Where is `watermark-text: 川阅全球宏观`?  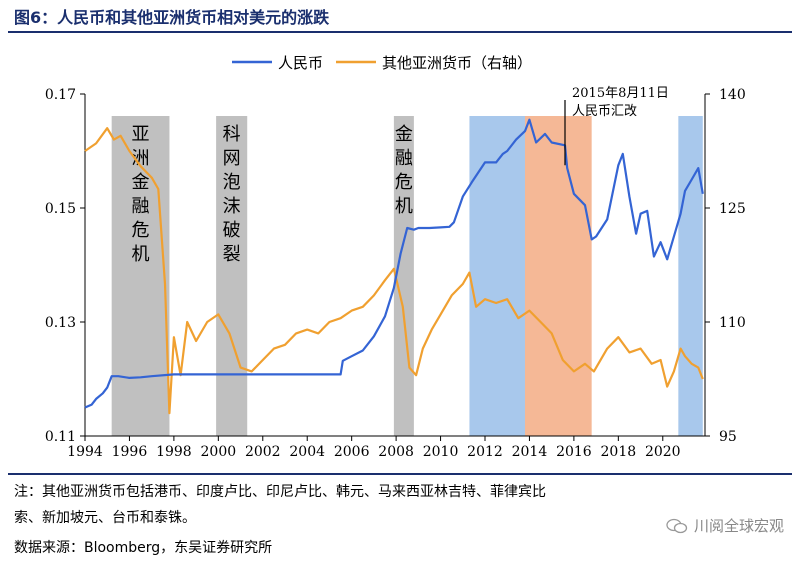 watermark-text: 川阅全球宏观 is located at coordinates (738, 526).